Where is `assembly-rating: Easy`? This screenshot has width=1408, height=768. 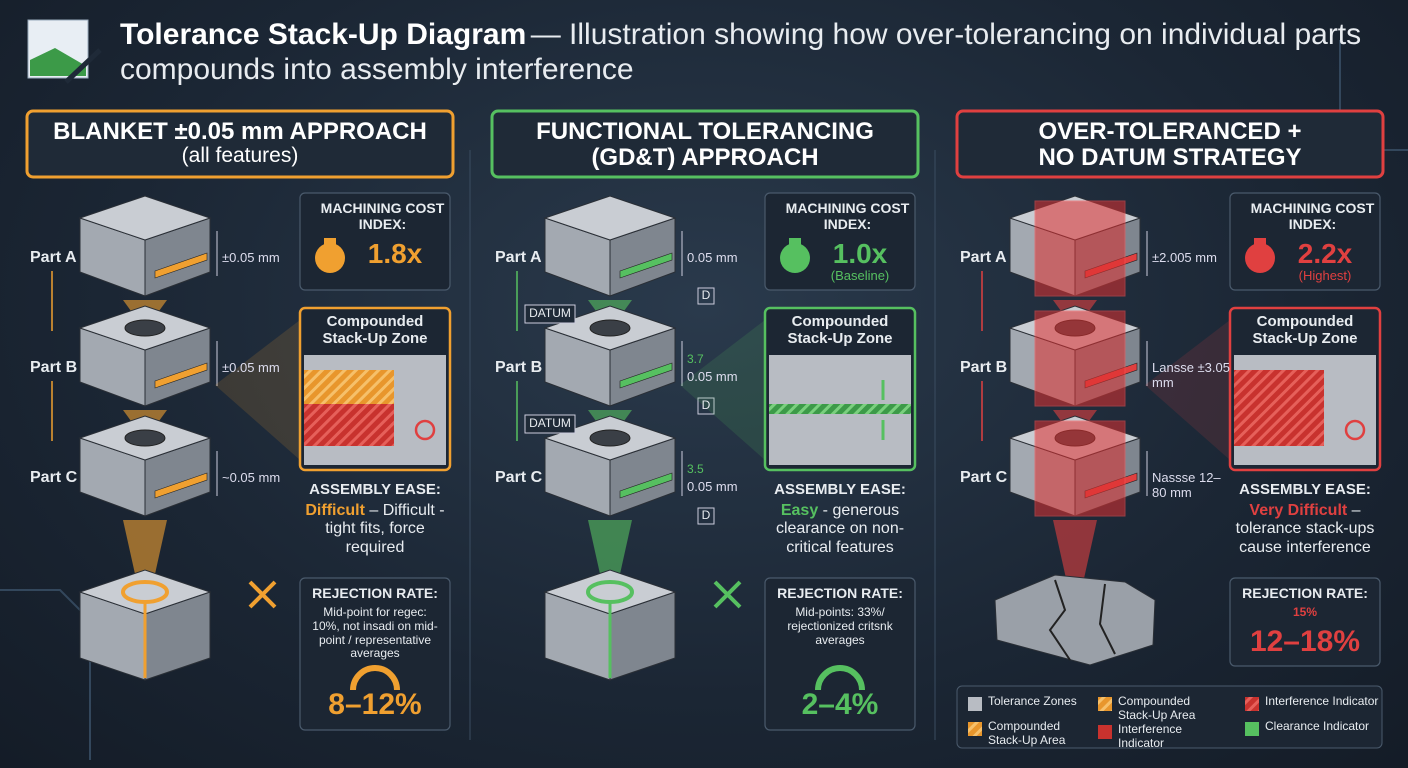
assembly-rating: Easy is located at coordinates (799, 510).